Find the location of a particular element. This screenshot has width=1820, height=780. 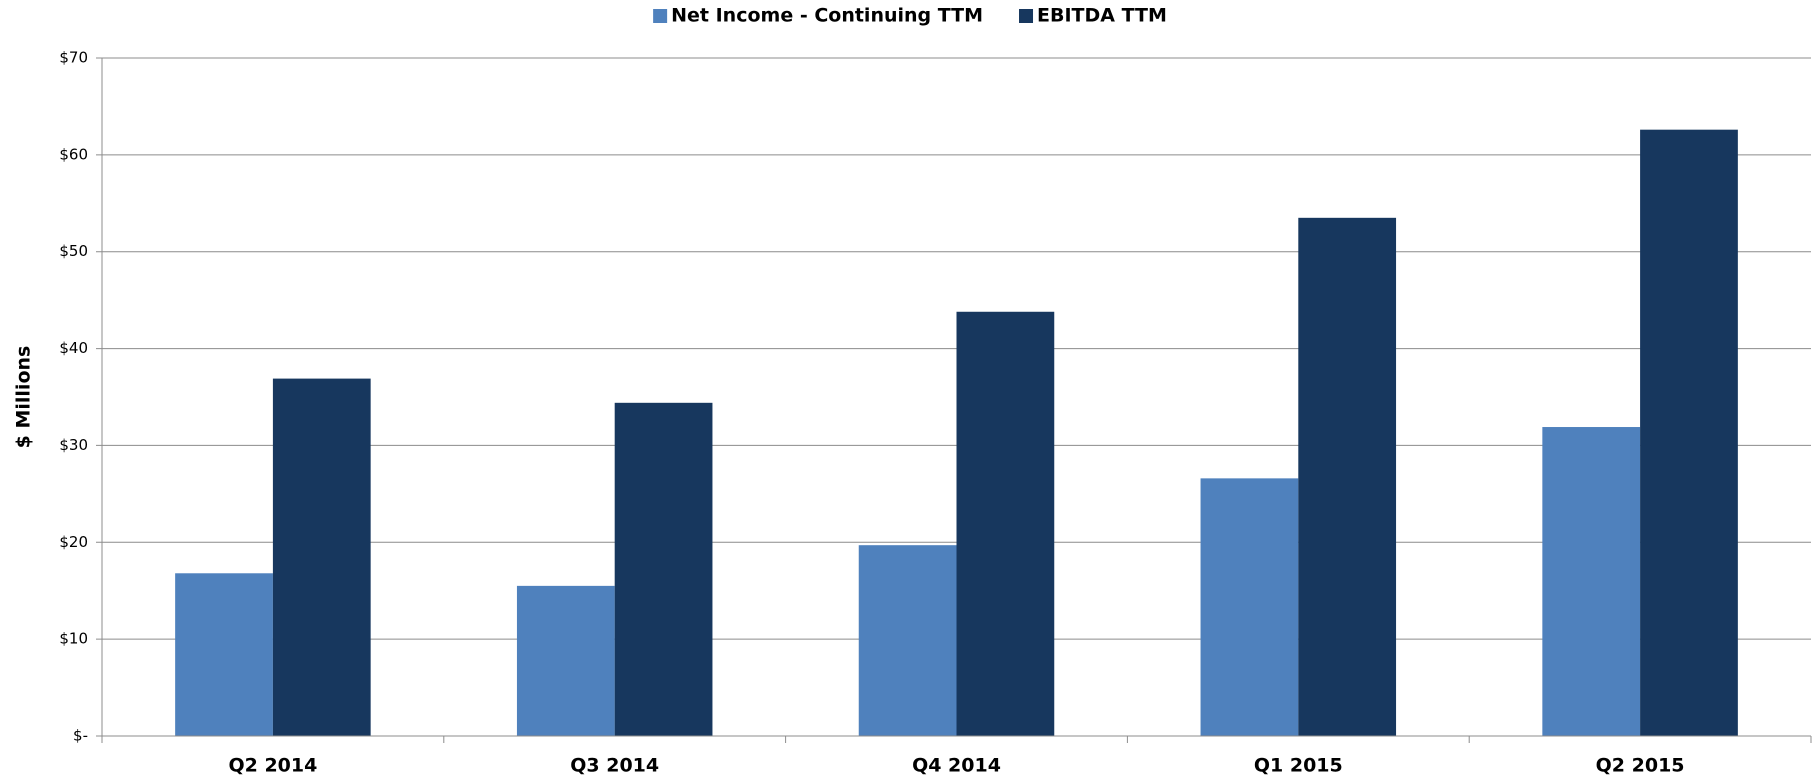

x-tick-label: Q4 2014 is located at coordinates (956, 766).